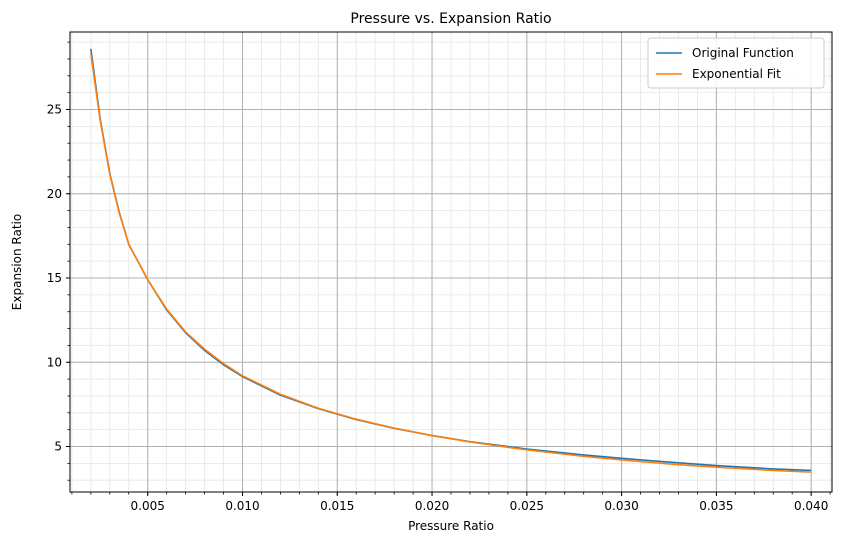  Describe the element at coordinates (54, 362) in the screenshot. I see `y-tick-label: 10` at that location.